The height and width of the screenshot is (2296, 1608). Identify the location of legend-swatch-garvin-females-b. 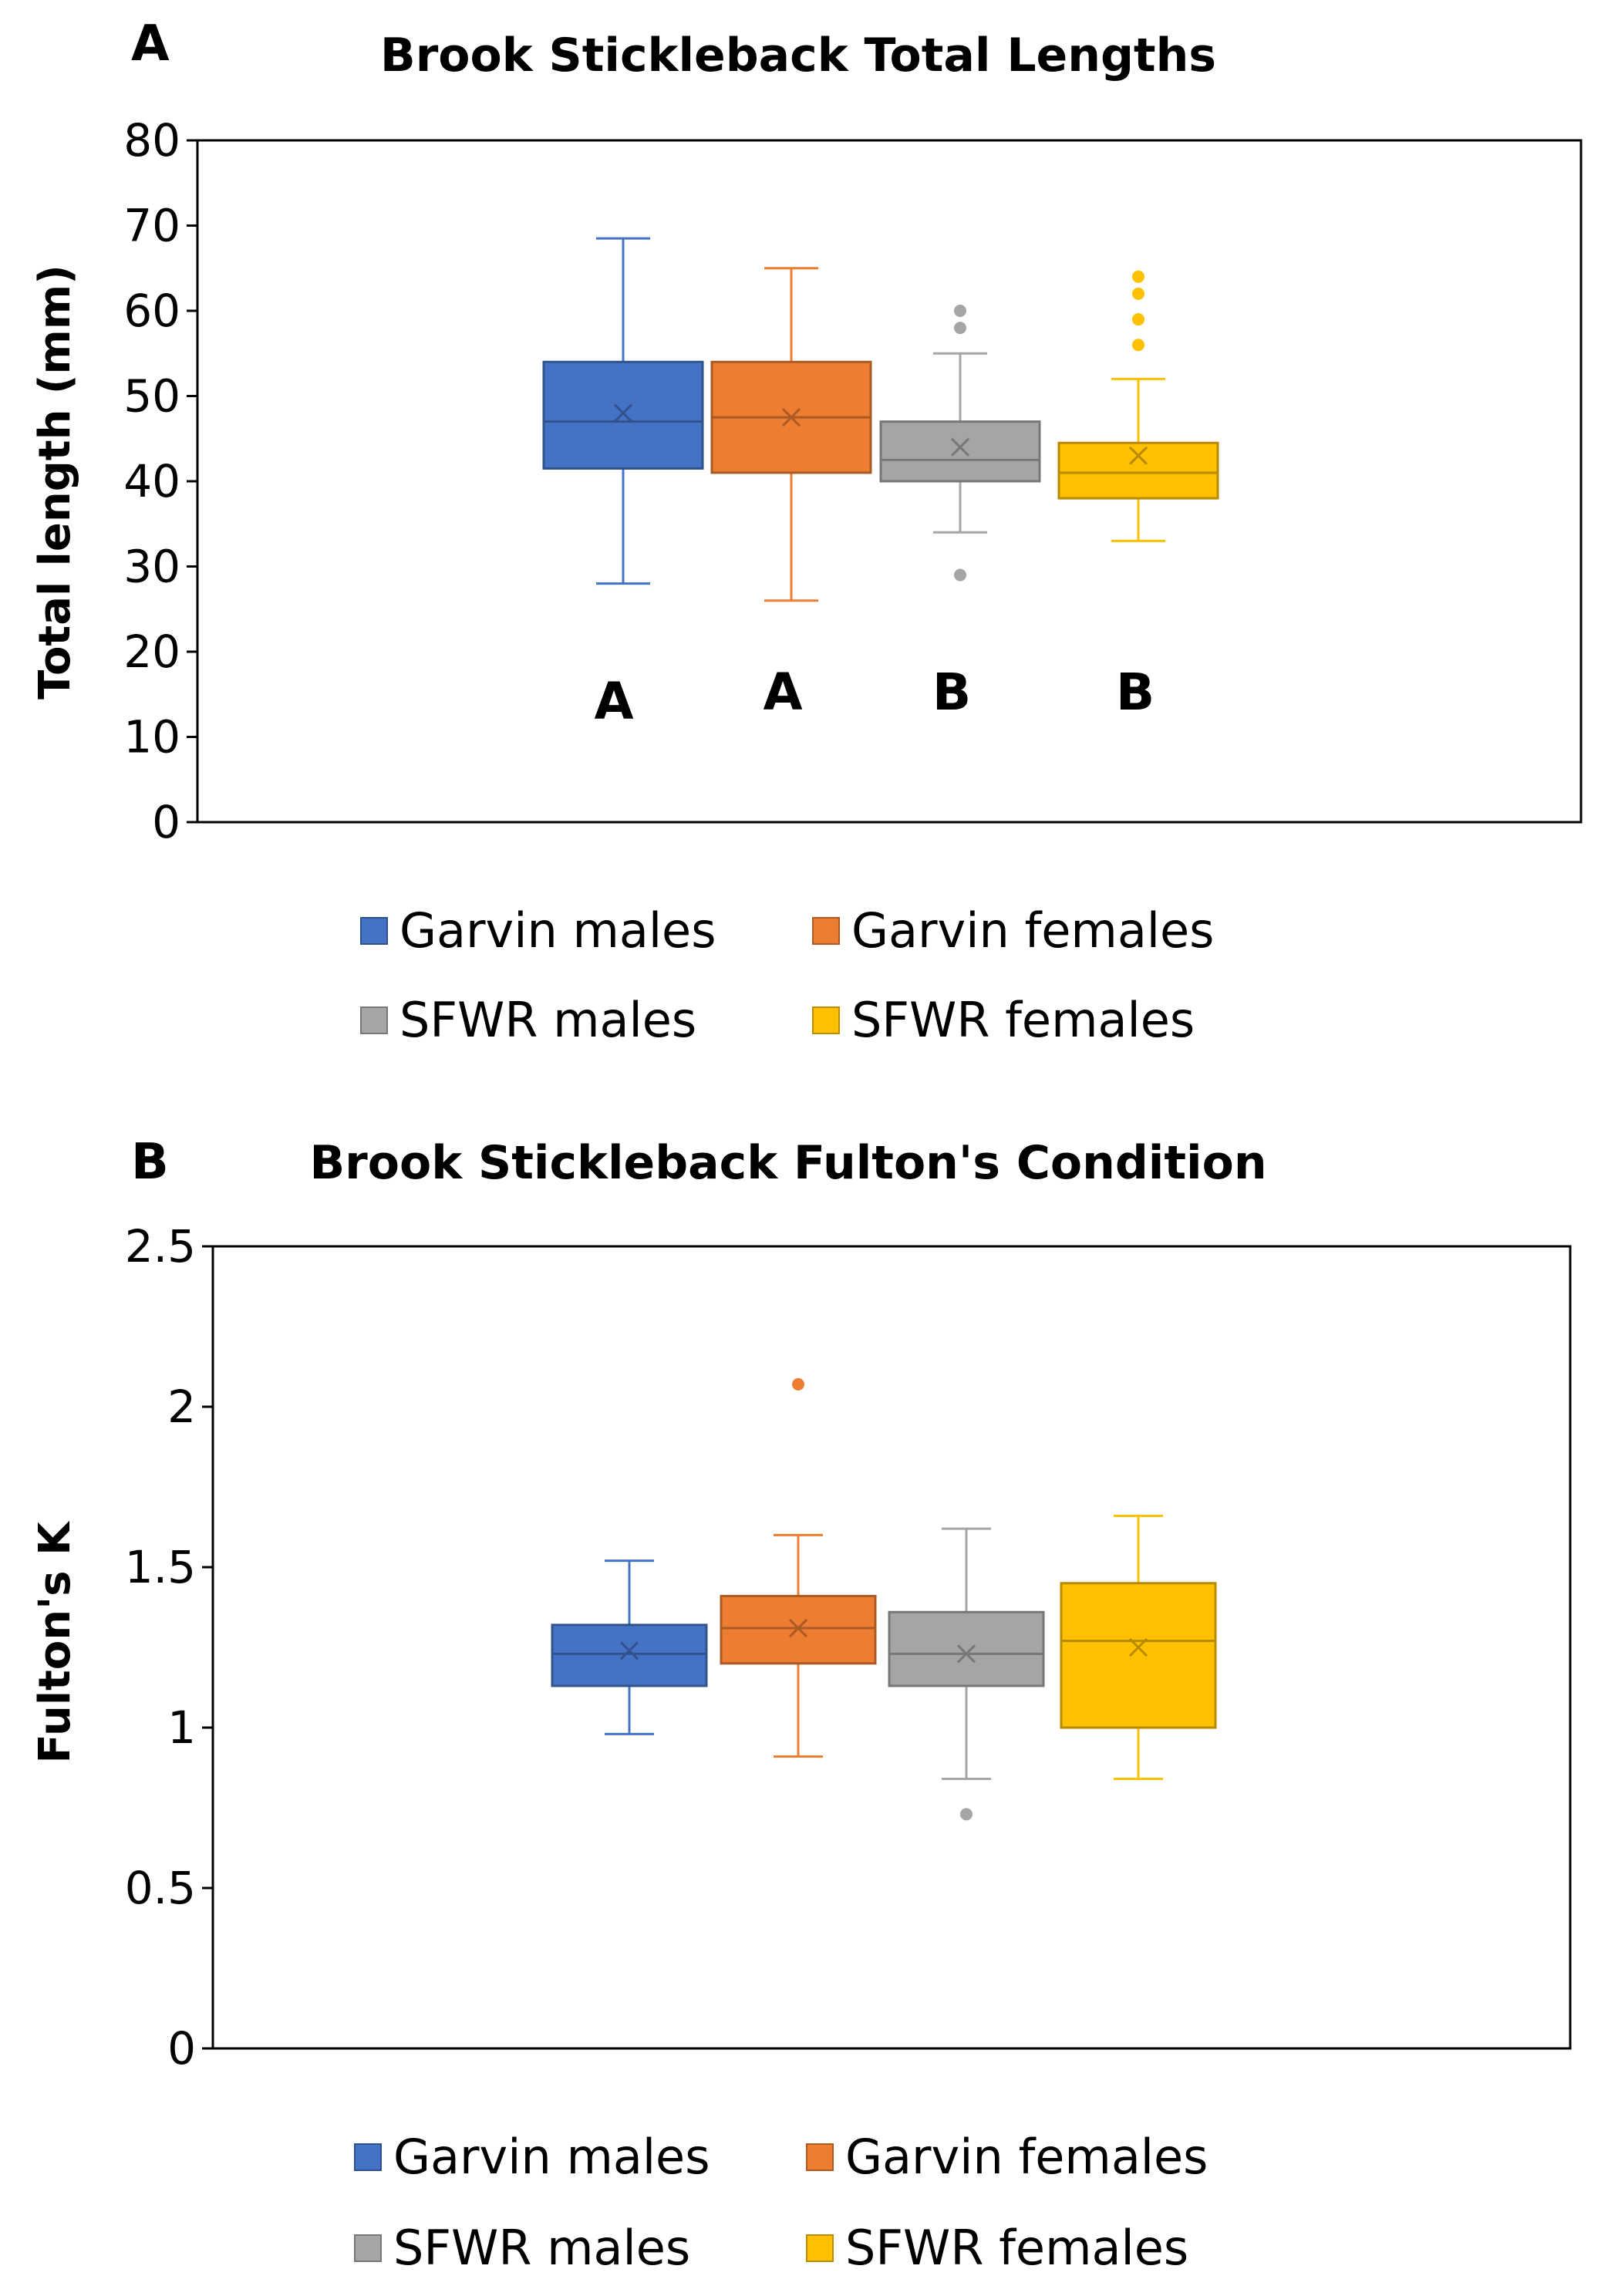
(820, 2157).